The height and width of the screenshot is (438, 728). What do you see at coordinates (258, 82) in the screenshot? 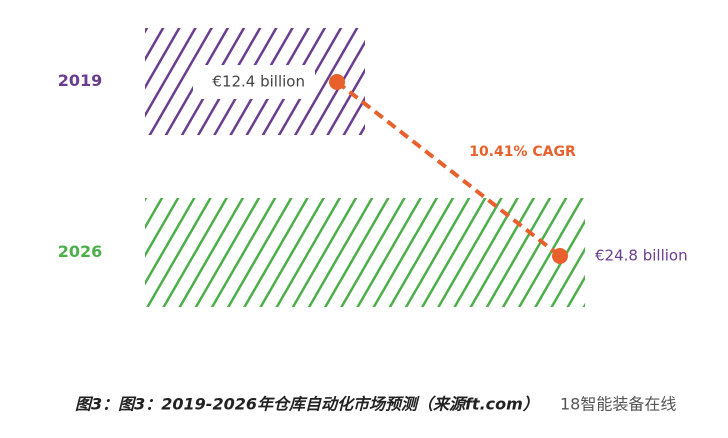
I see `value-label: €12.4 billion` at bounding box center [258, 82].